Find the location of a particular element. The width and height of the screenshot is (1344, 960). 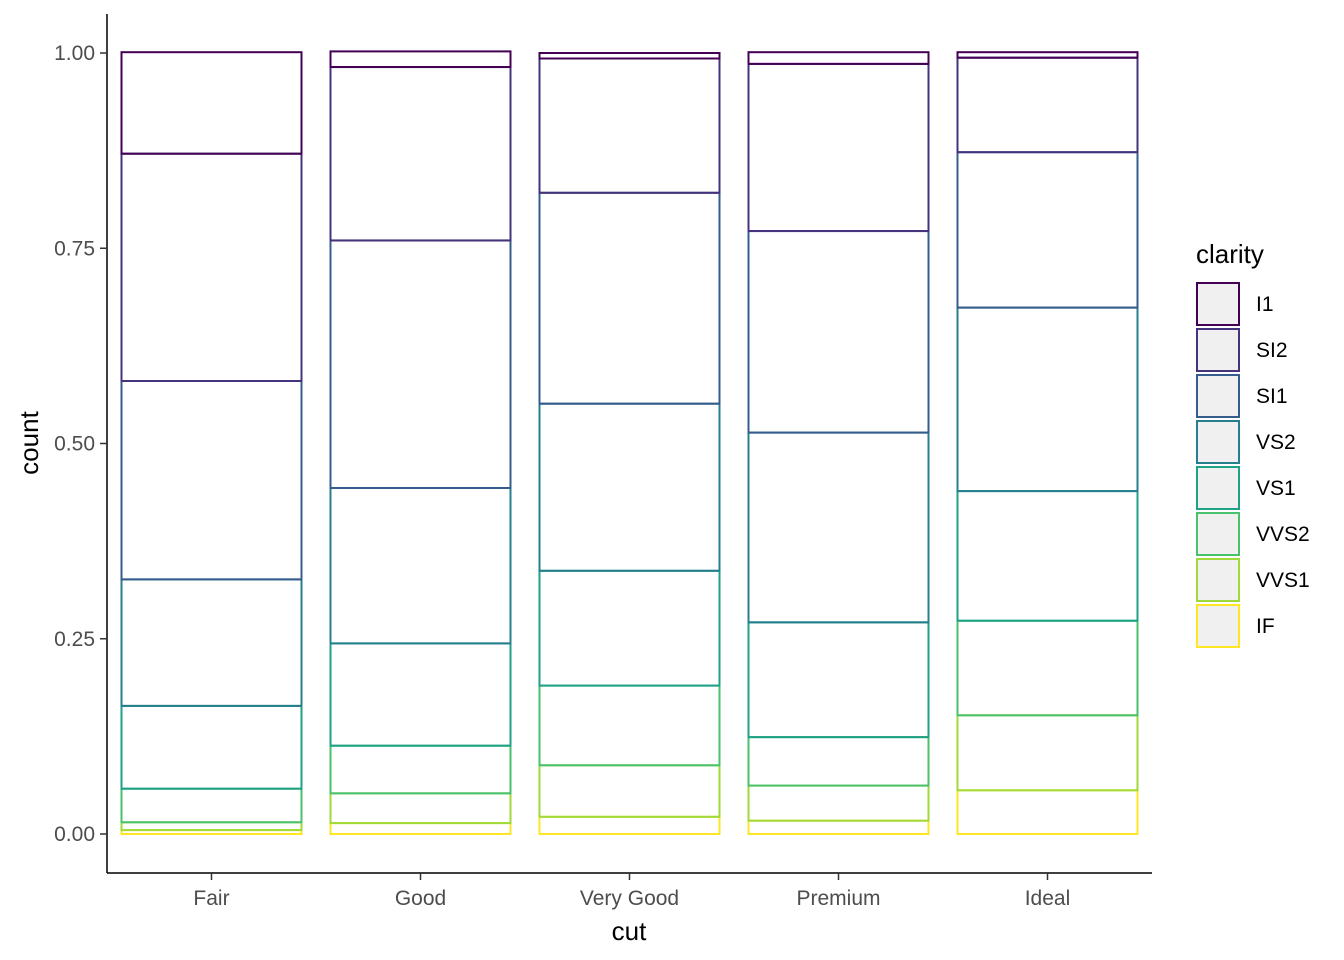

legend-label-si1: SI1 is located at coordinates (1272, 396).